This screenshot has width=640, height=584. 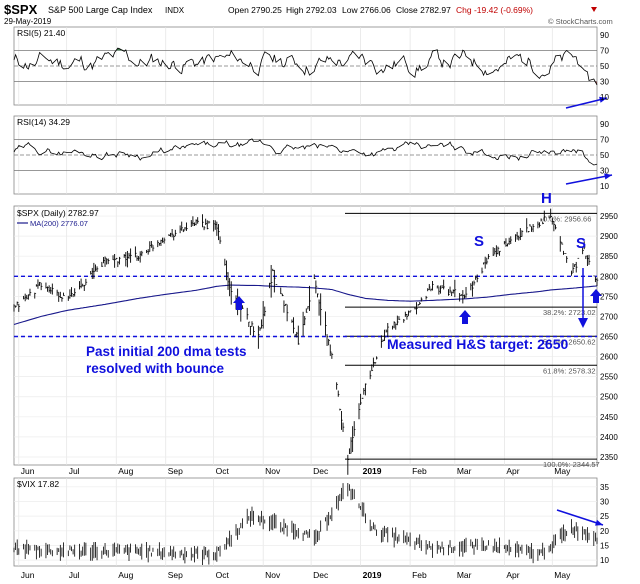 What do you see at coordinates (609, 296) in the screenshot?
I see `y-tick-label: 2750` at bounding box center [609, 296].